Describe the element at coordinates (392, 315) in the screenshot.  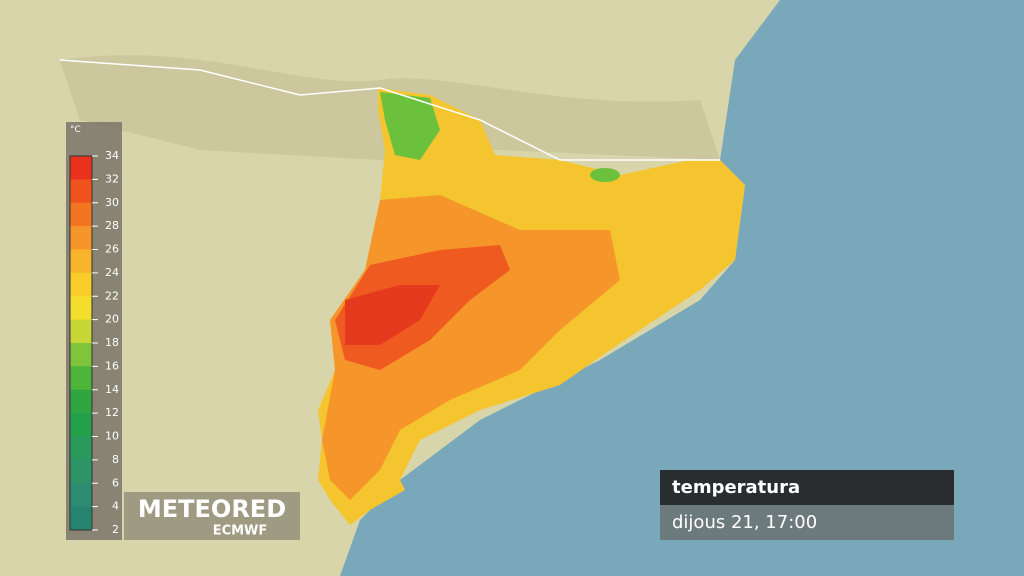
I see `region-peak` at that location.